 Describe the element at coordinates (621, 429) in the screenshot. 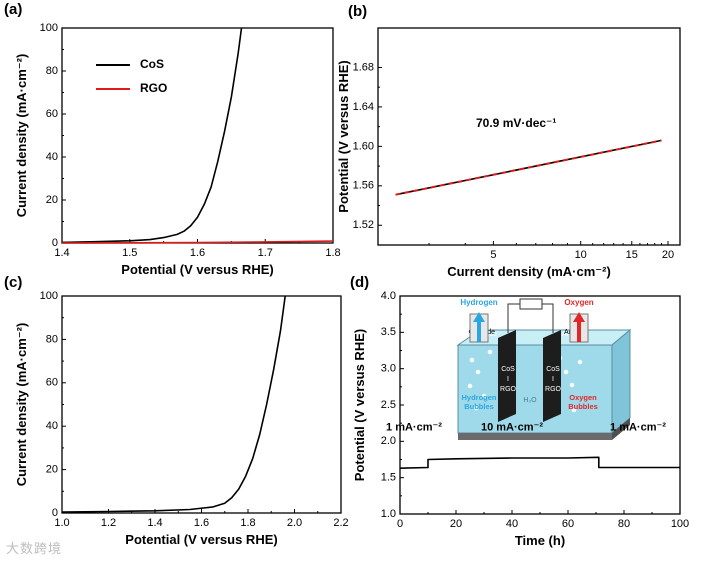

I see `tank-base-side` at that location.